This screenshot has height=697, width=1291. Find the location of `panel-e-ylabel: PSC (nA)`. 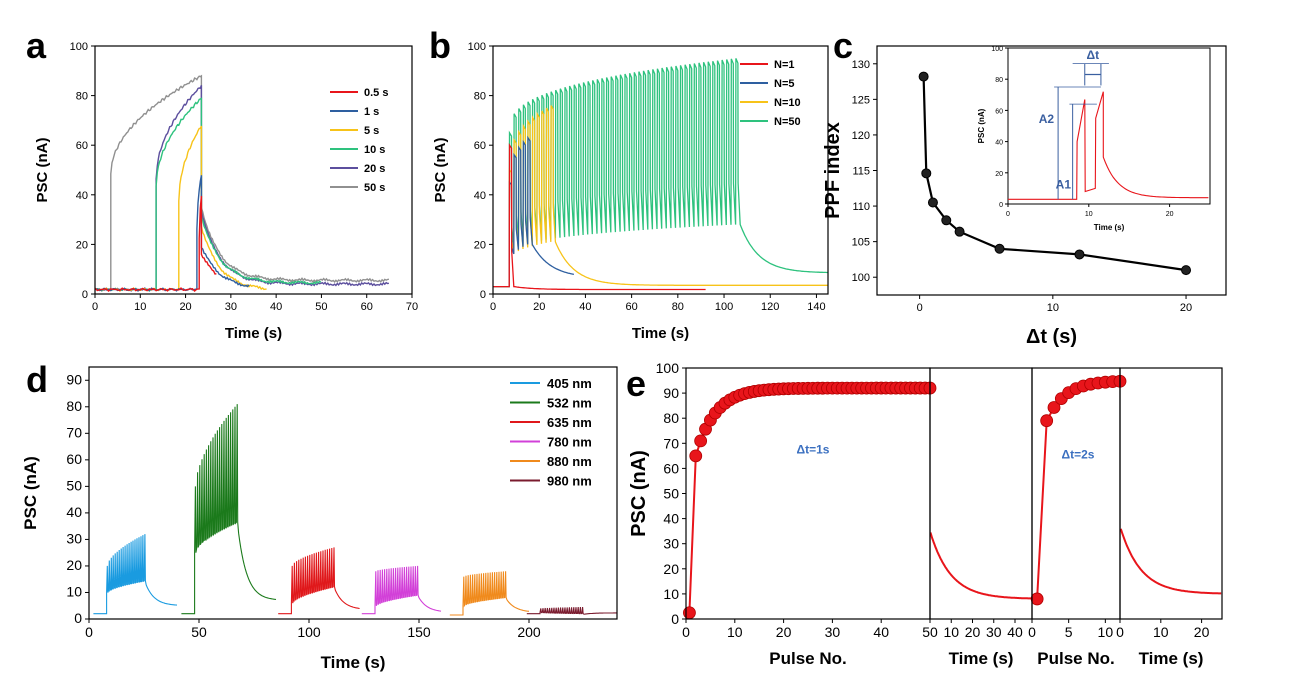

panel-e-ylabel: PSC (nA) is located at coordinates (639, 493).